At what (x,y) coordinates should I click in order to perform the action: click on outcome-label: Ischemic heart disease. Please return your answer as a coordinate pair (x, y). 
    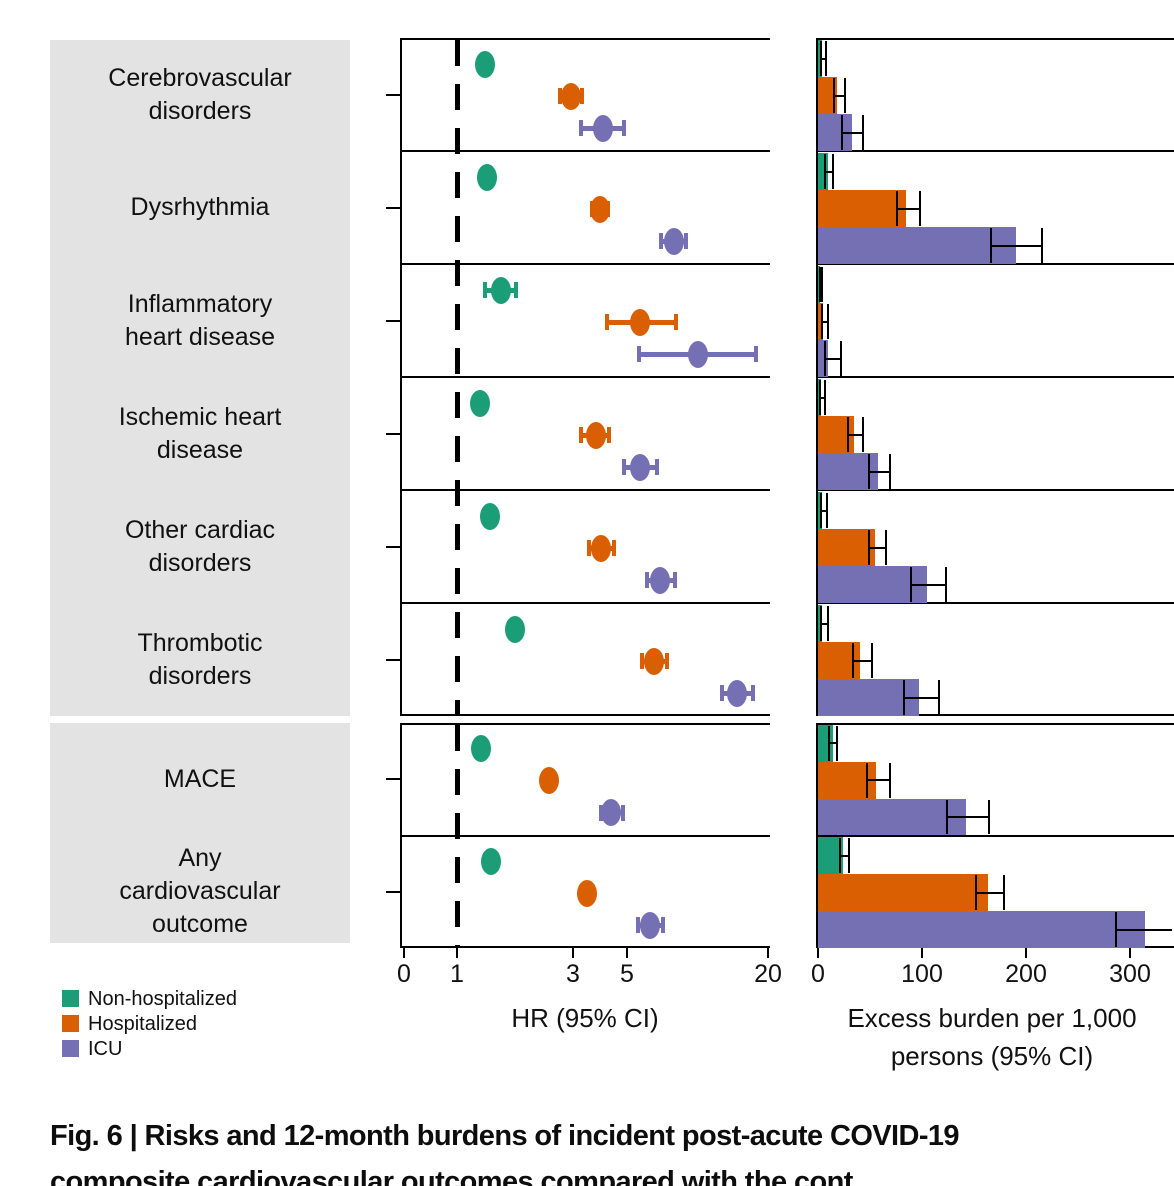
    Looking at the image, I should click on (200, 433).